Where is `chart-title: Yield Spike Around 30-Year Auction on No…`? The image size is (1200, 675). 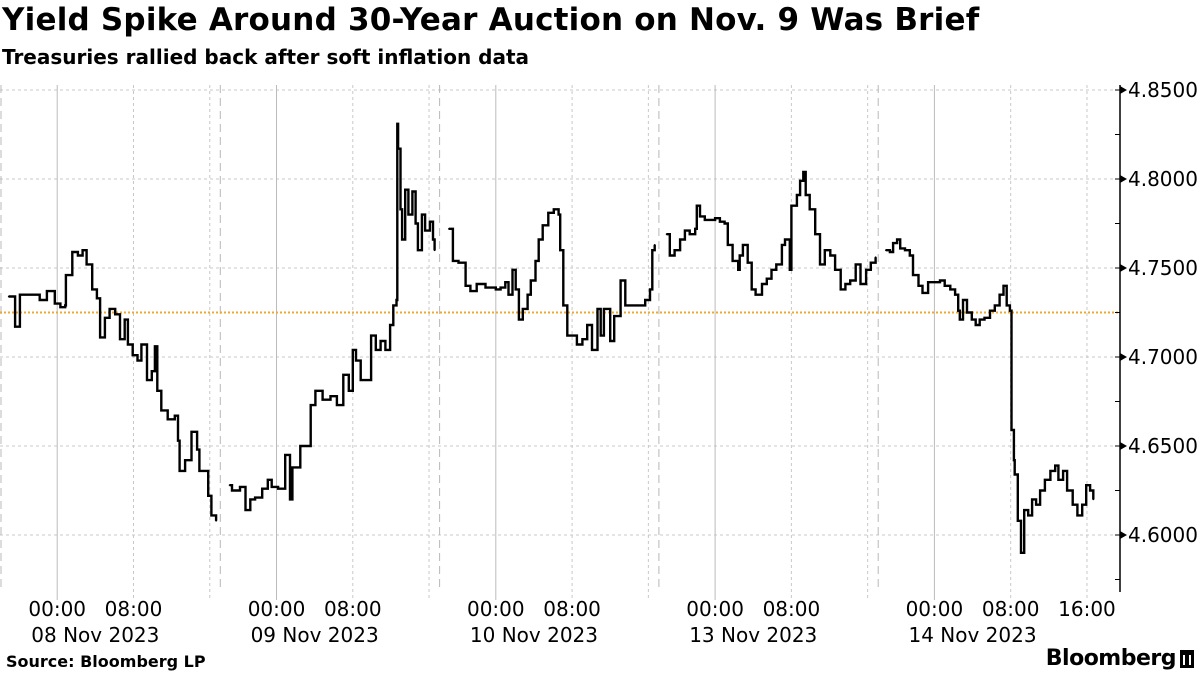
chart-title: Yield Spike Around 30-Year Auction on No… is located at coordinates (491, 20).